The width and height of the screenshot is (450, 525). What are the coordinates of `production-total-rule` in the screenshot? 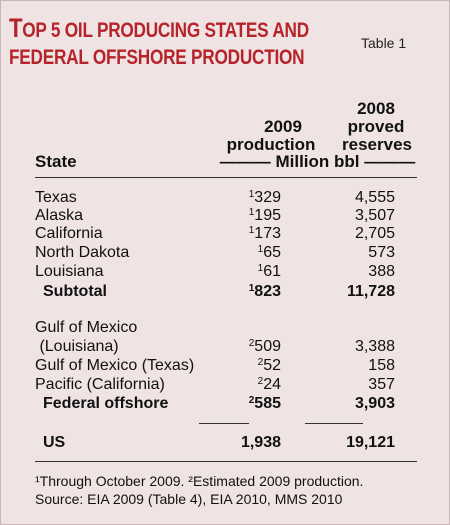 It's located at (224, 423).